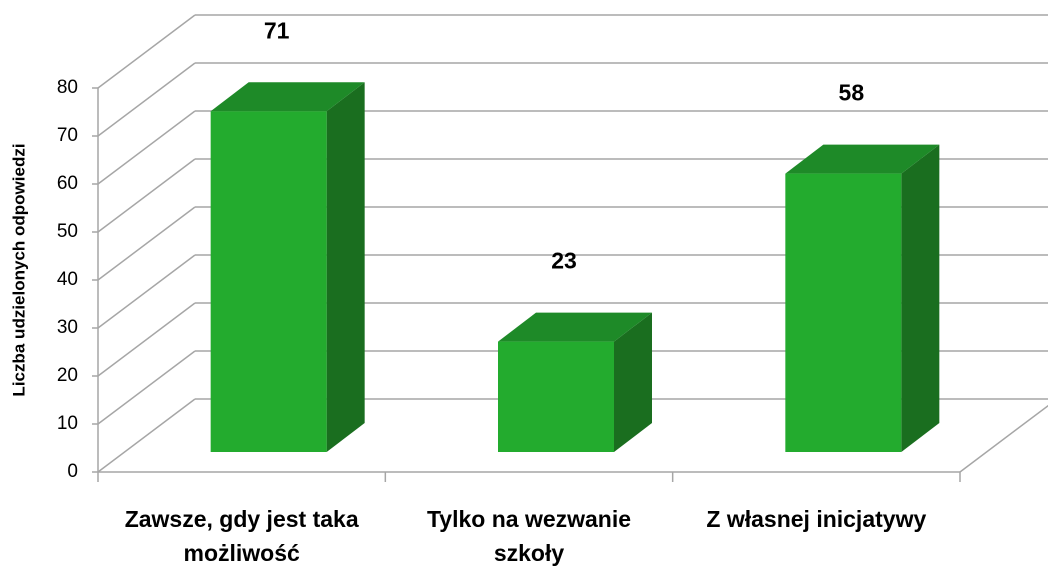 Image resolution: width=1048 pixels, height=569 pixels. Describe the element at coordinates (852, 93) in the screenshot. I see `data-label: 58` at that location.